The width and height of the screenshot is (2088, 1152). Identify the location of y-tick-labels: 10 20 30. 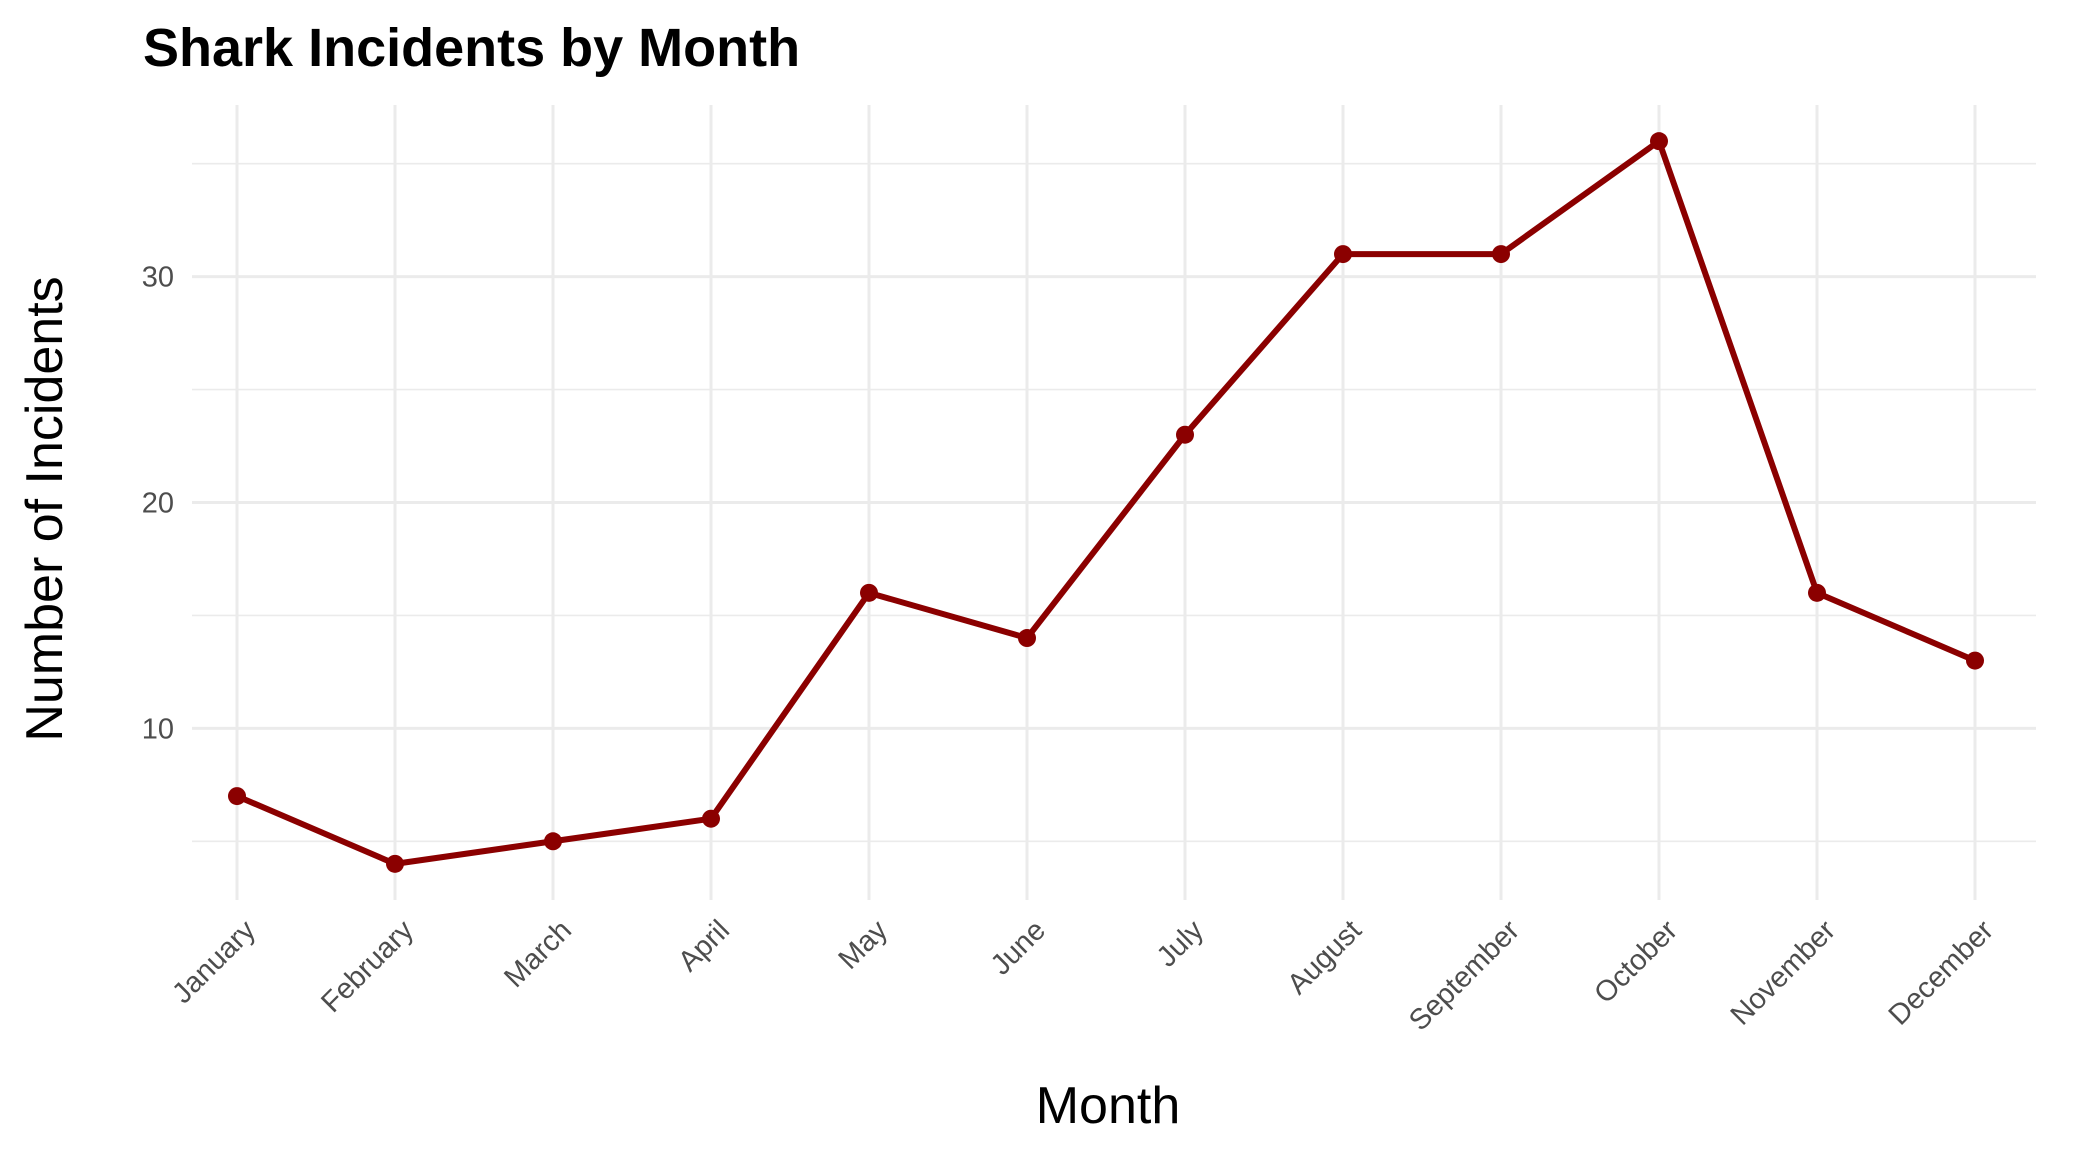
(158, 504).